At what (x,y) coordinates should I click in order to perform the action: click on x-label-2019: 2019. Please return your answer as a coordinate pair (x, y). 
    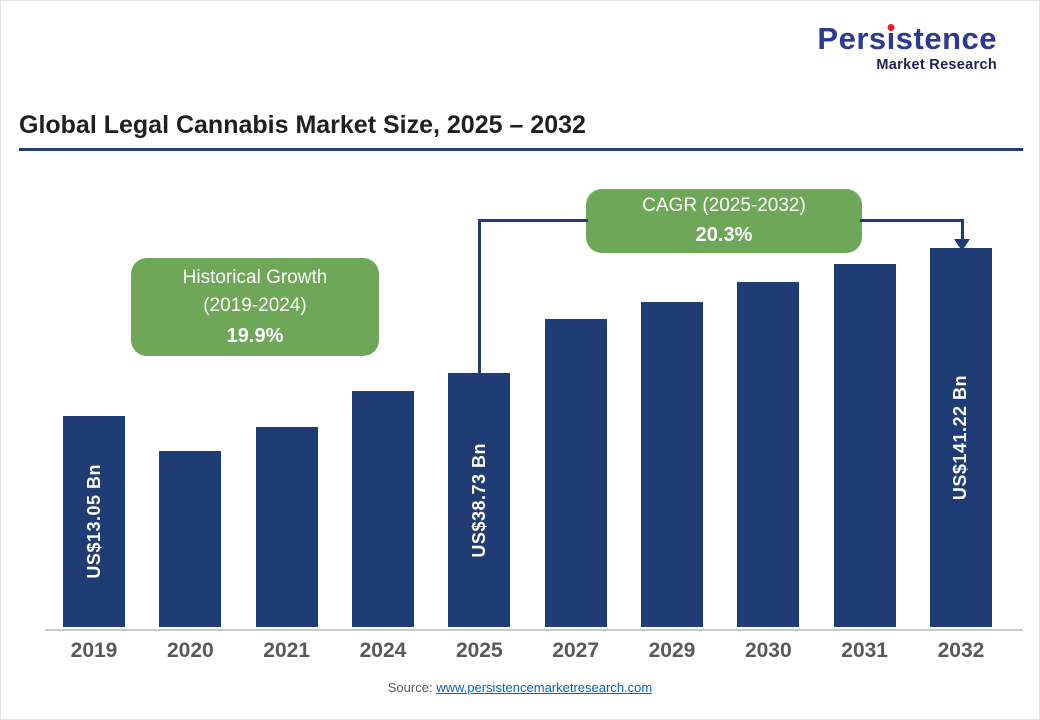
    Looking at the image, I should click on (94, 650).